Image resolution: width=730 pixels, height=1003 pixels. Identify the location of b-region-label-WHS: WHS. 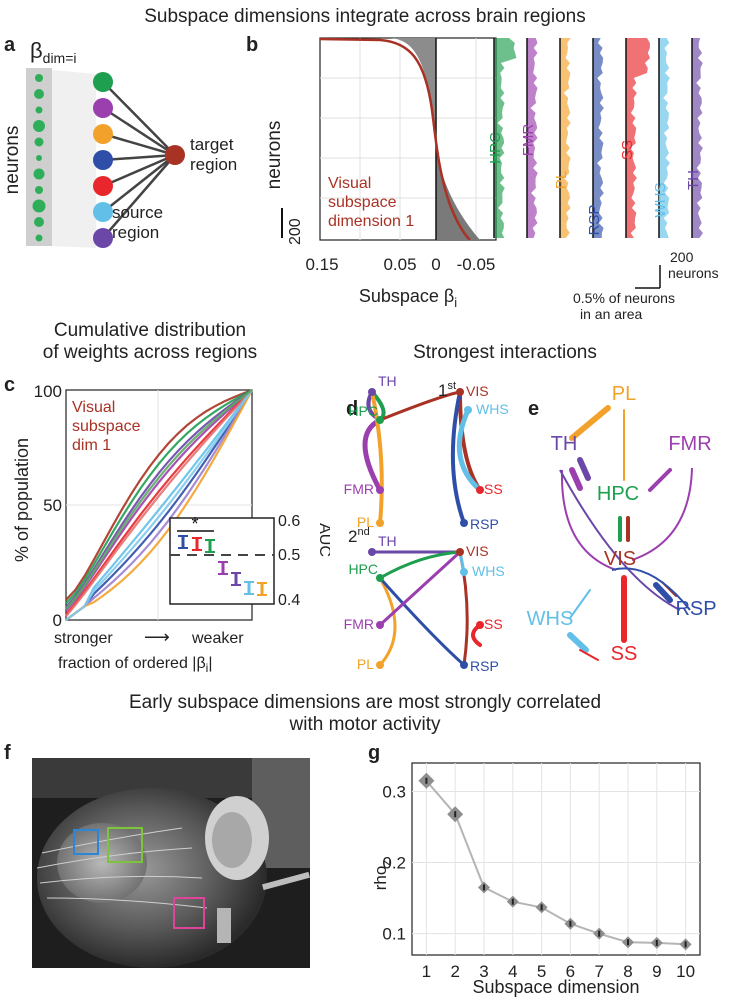
(660, 200).